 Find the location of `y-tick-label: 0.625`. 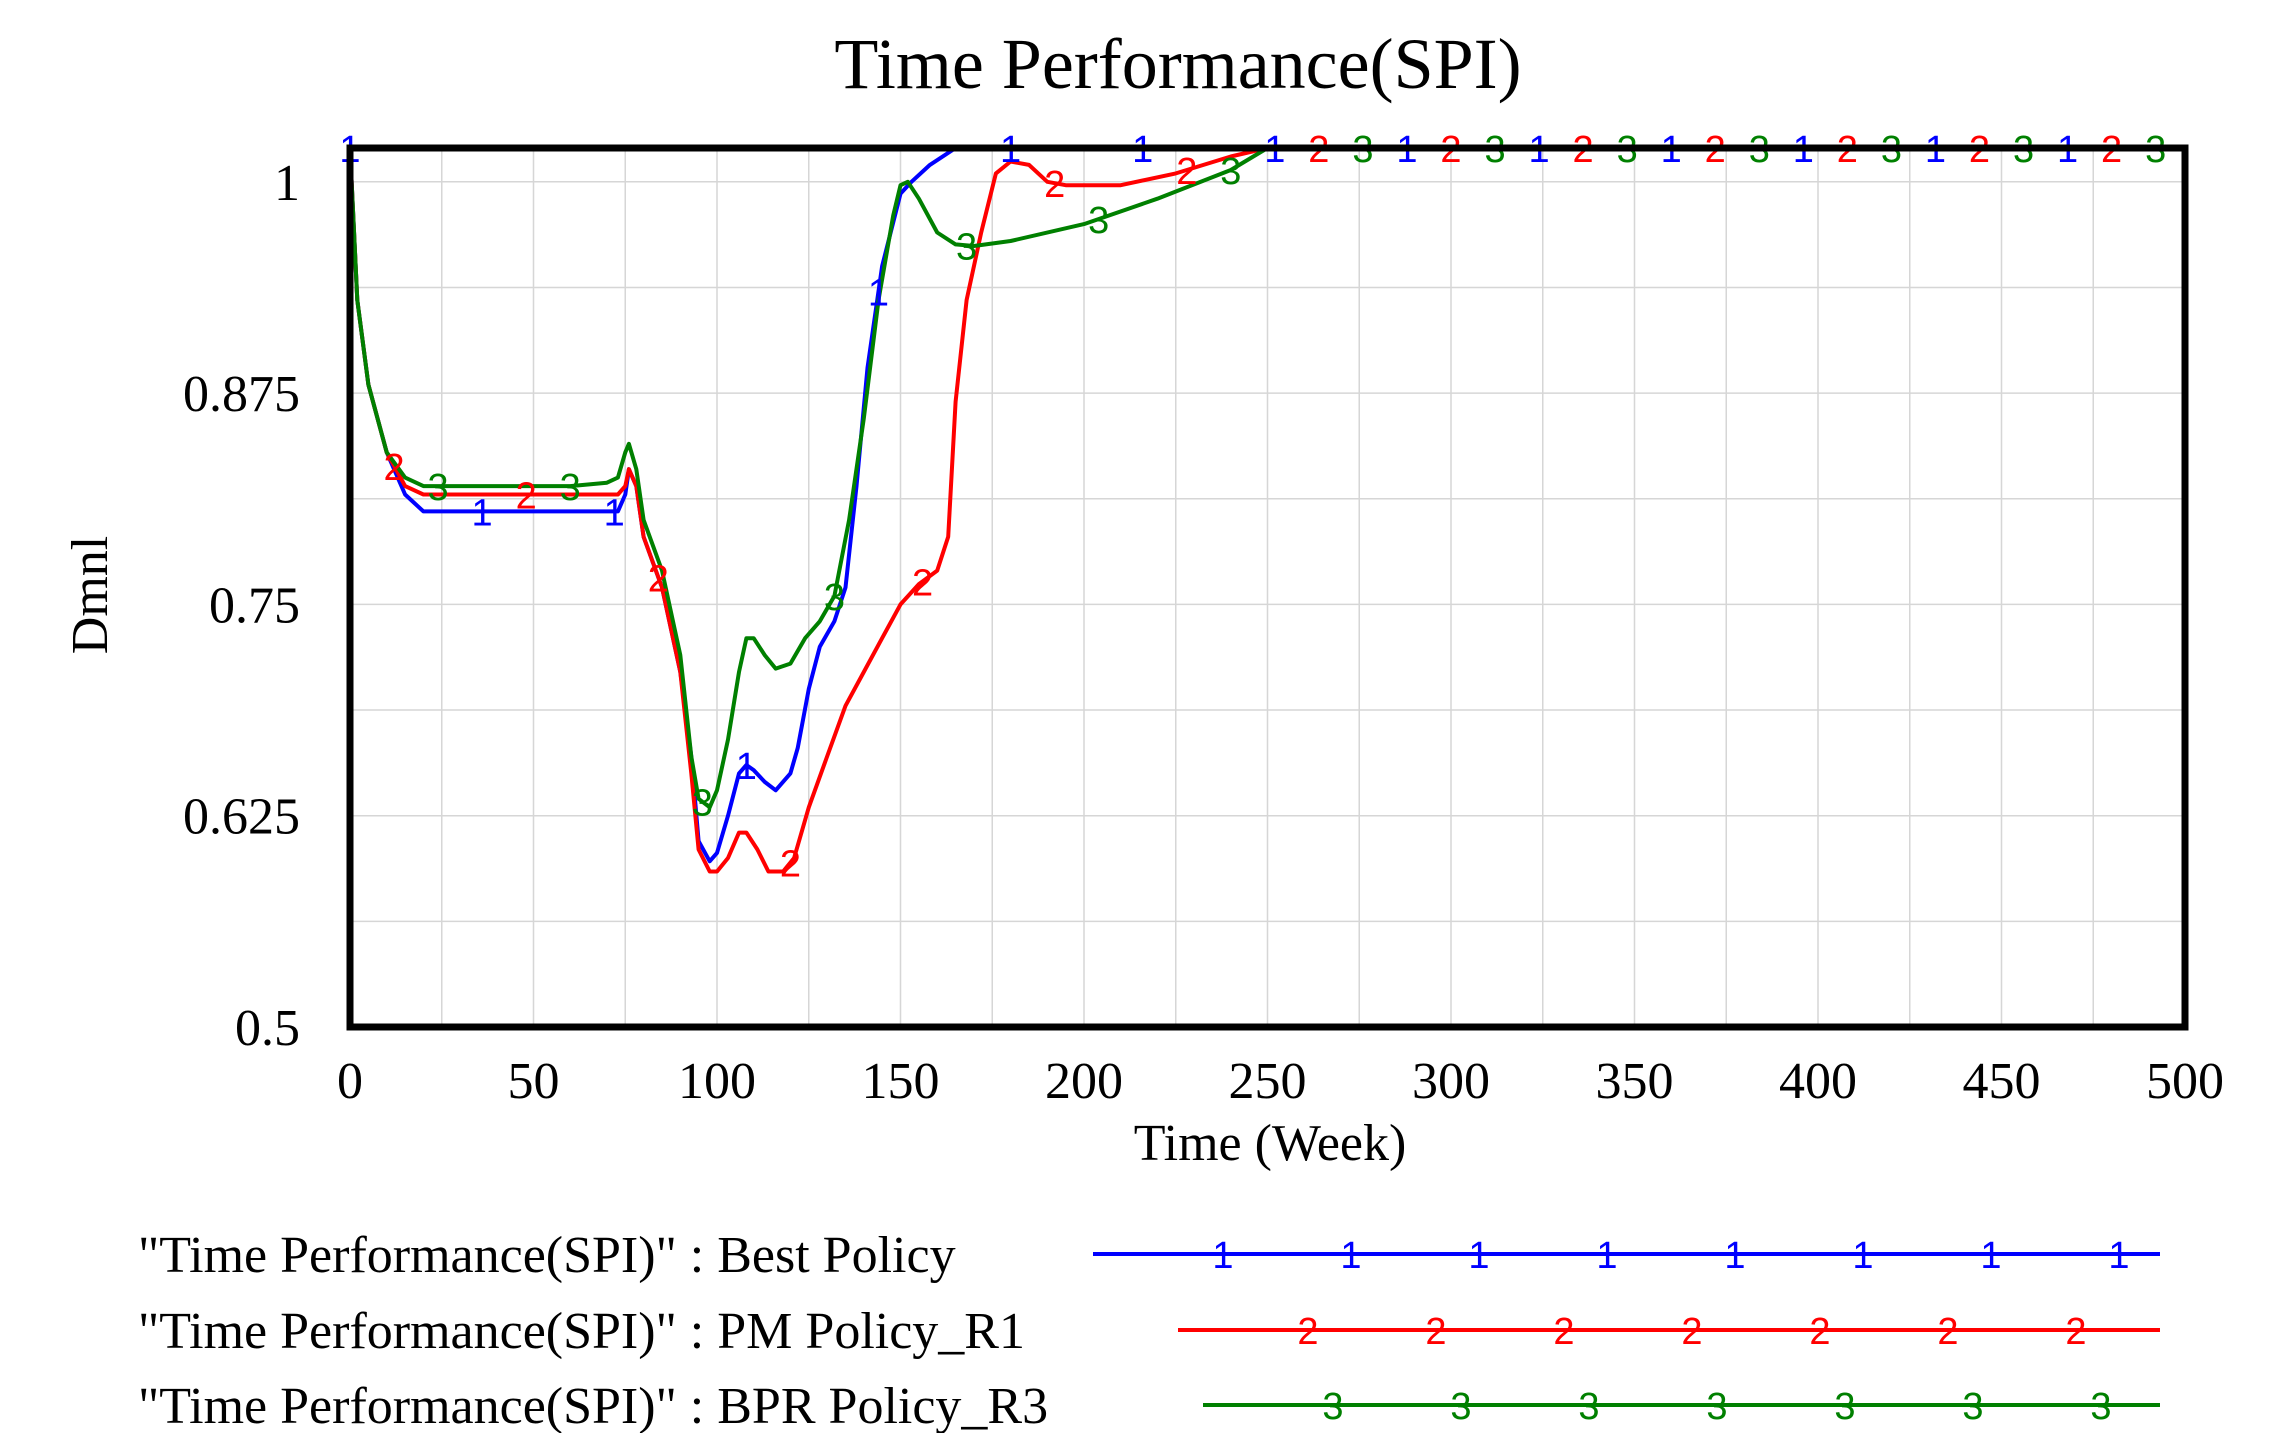

y-tick-label: 0.625 is located at coordinates (241, 817).